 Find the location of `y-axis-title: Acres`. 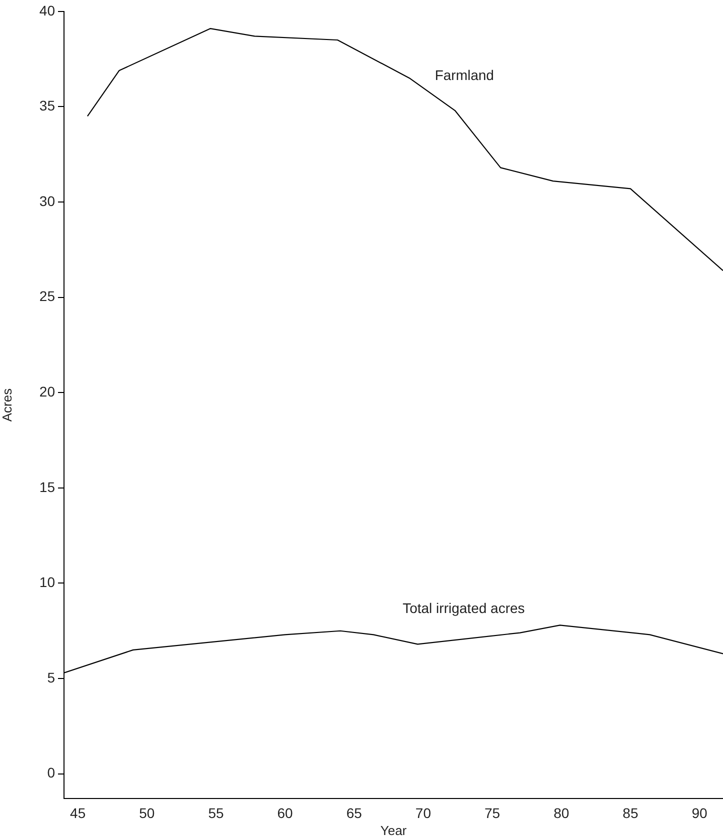

y-axis-title: Acres is located at coordinates (7, 405).